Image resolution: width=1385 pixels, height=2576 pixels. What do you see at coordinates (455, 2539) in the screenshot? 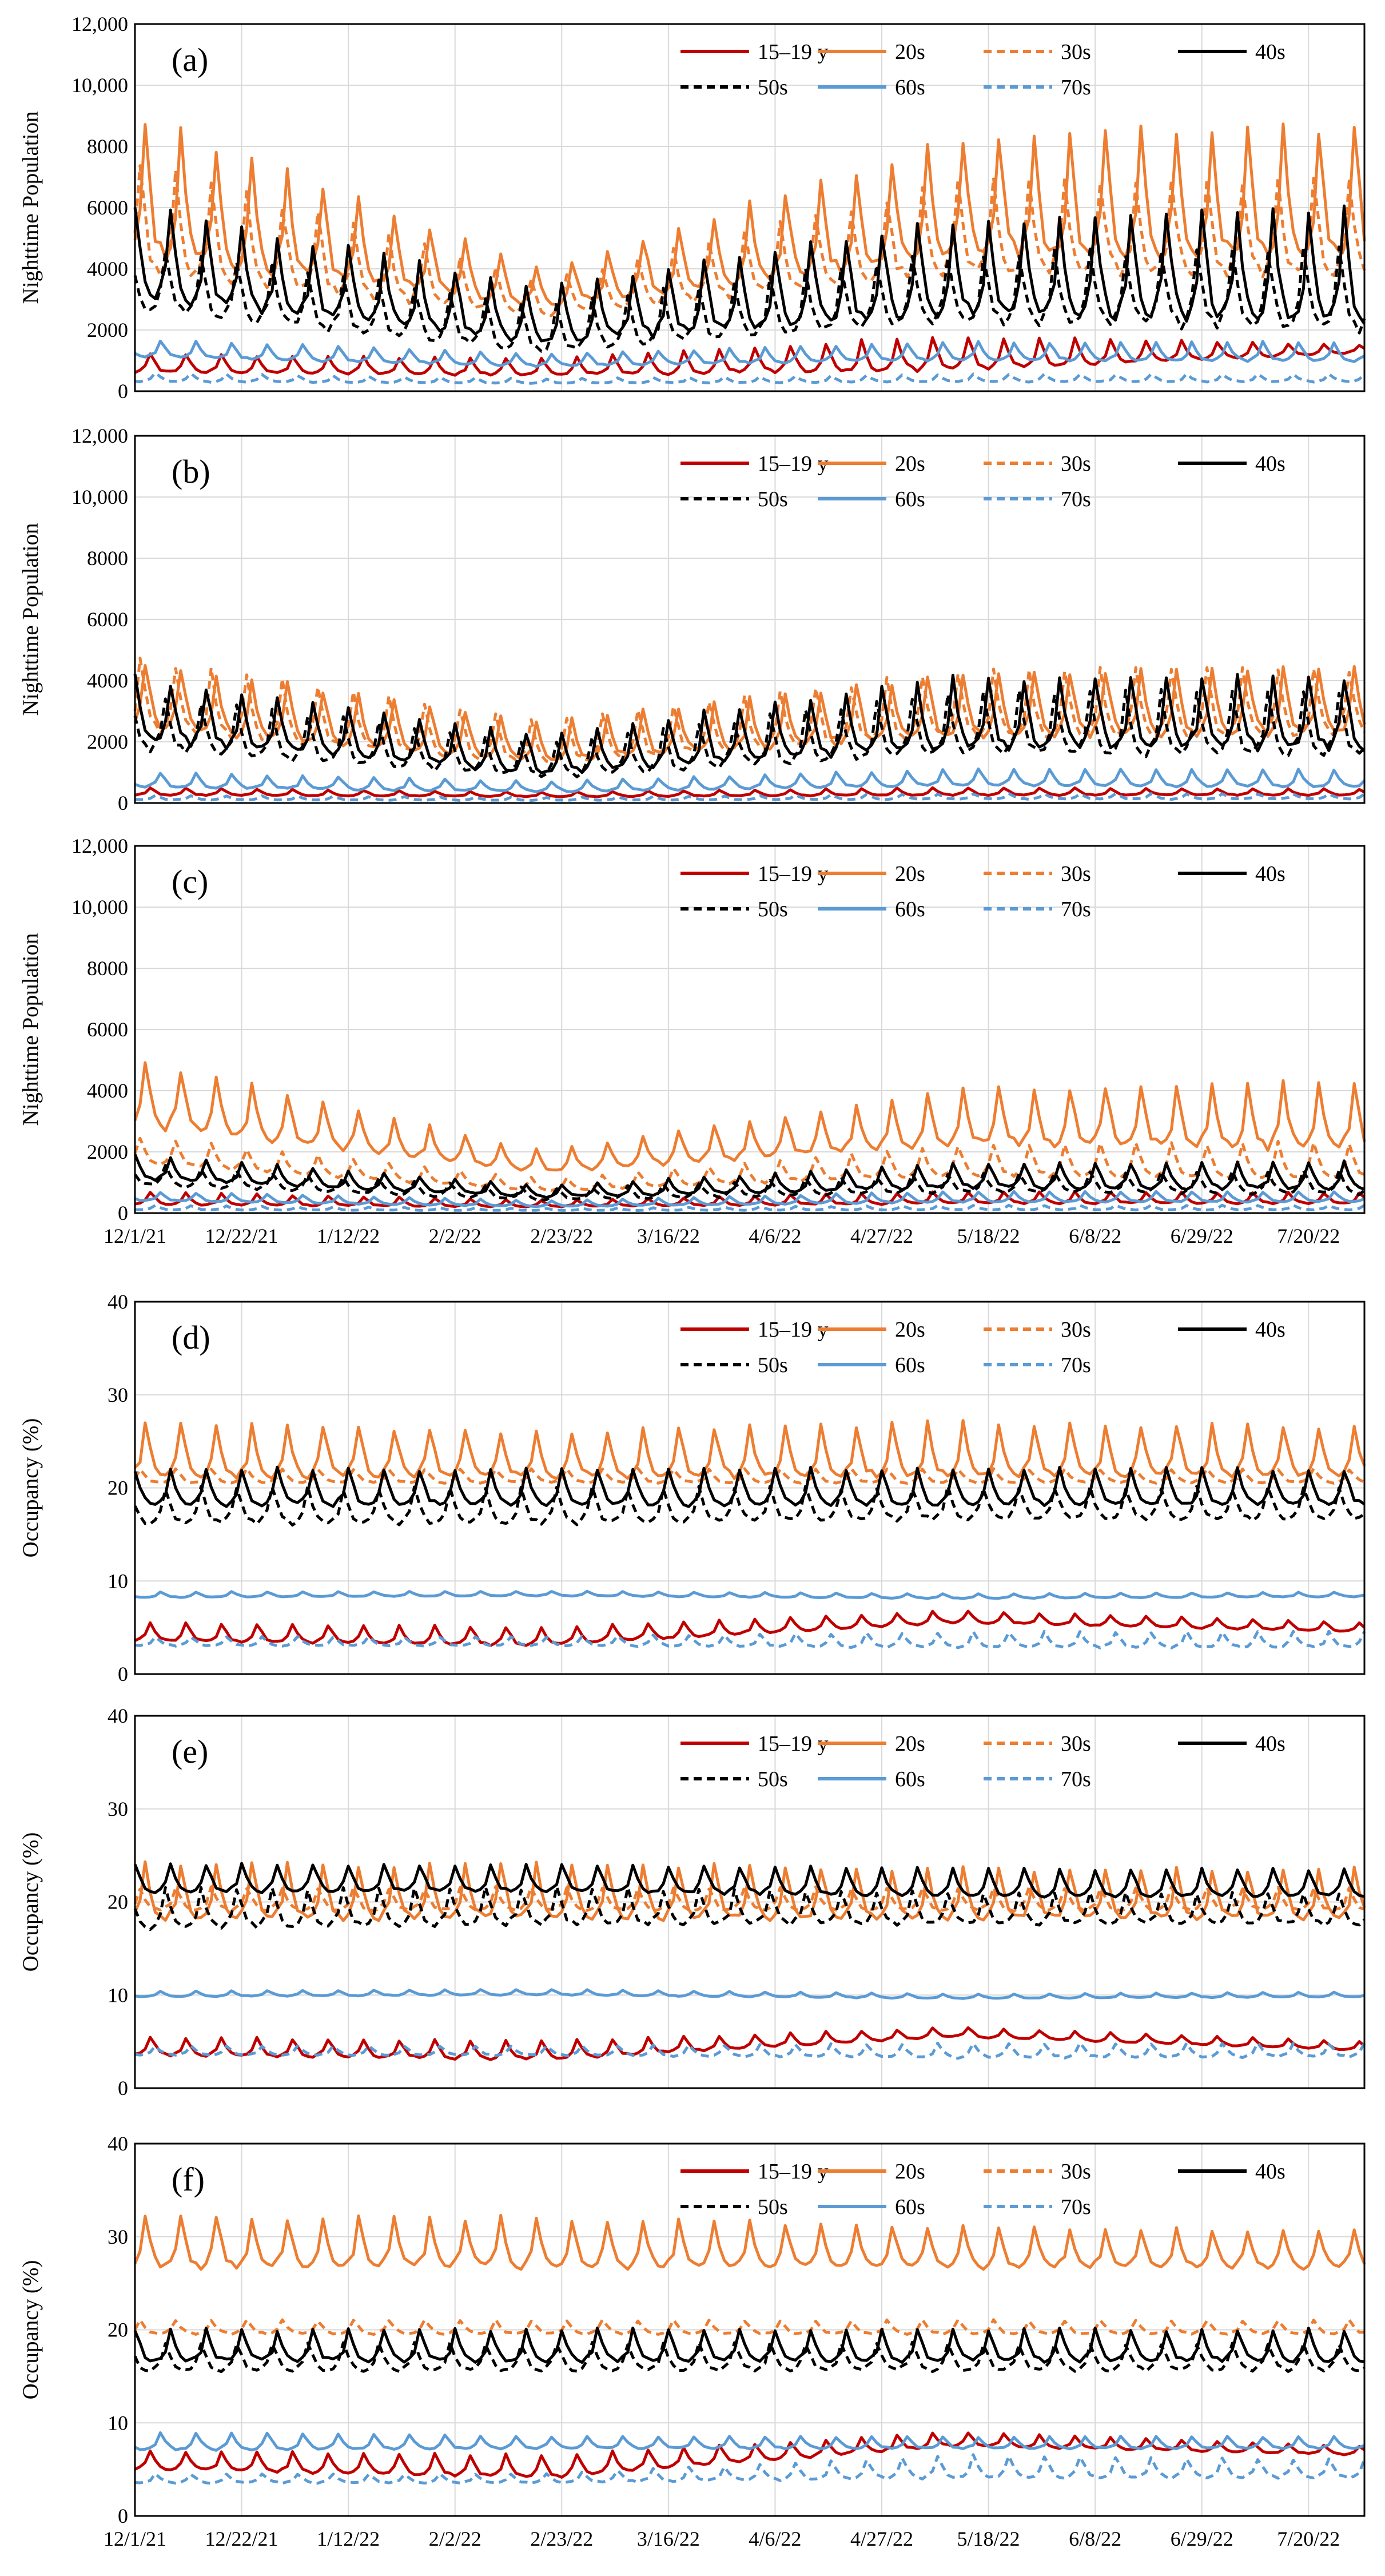
I see `x-tick-label: 2/2/22` at bounding box center [455, 2539].